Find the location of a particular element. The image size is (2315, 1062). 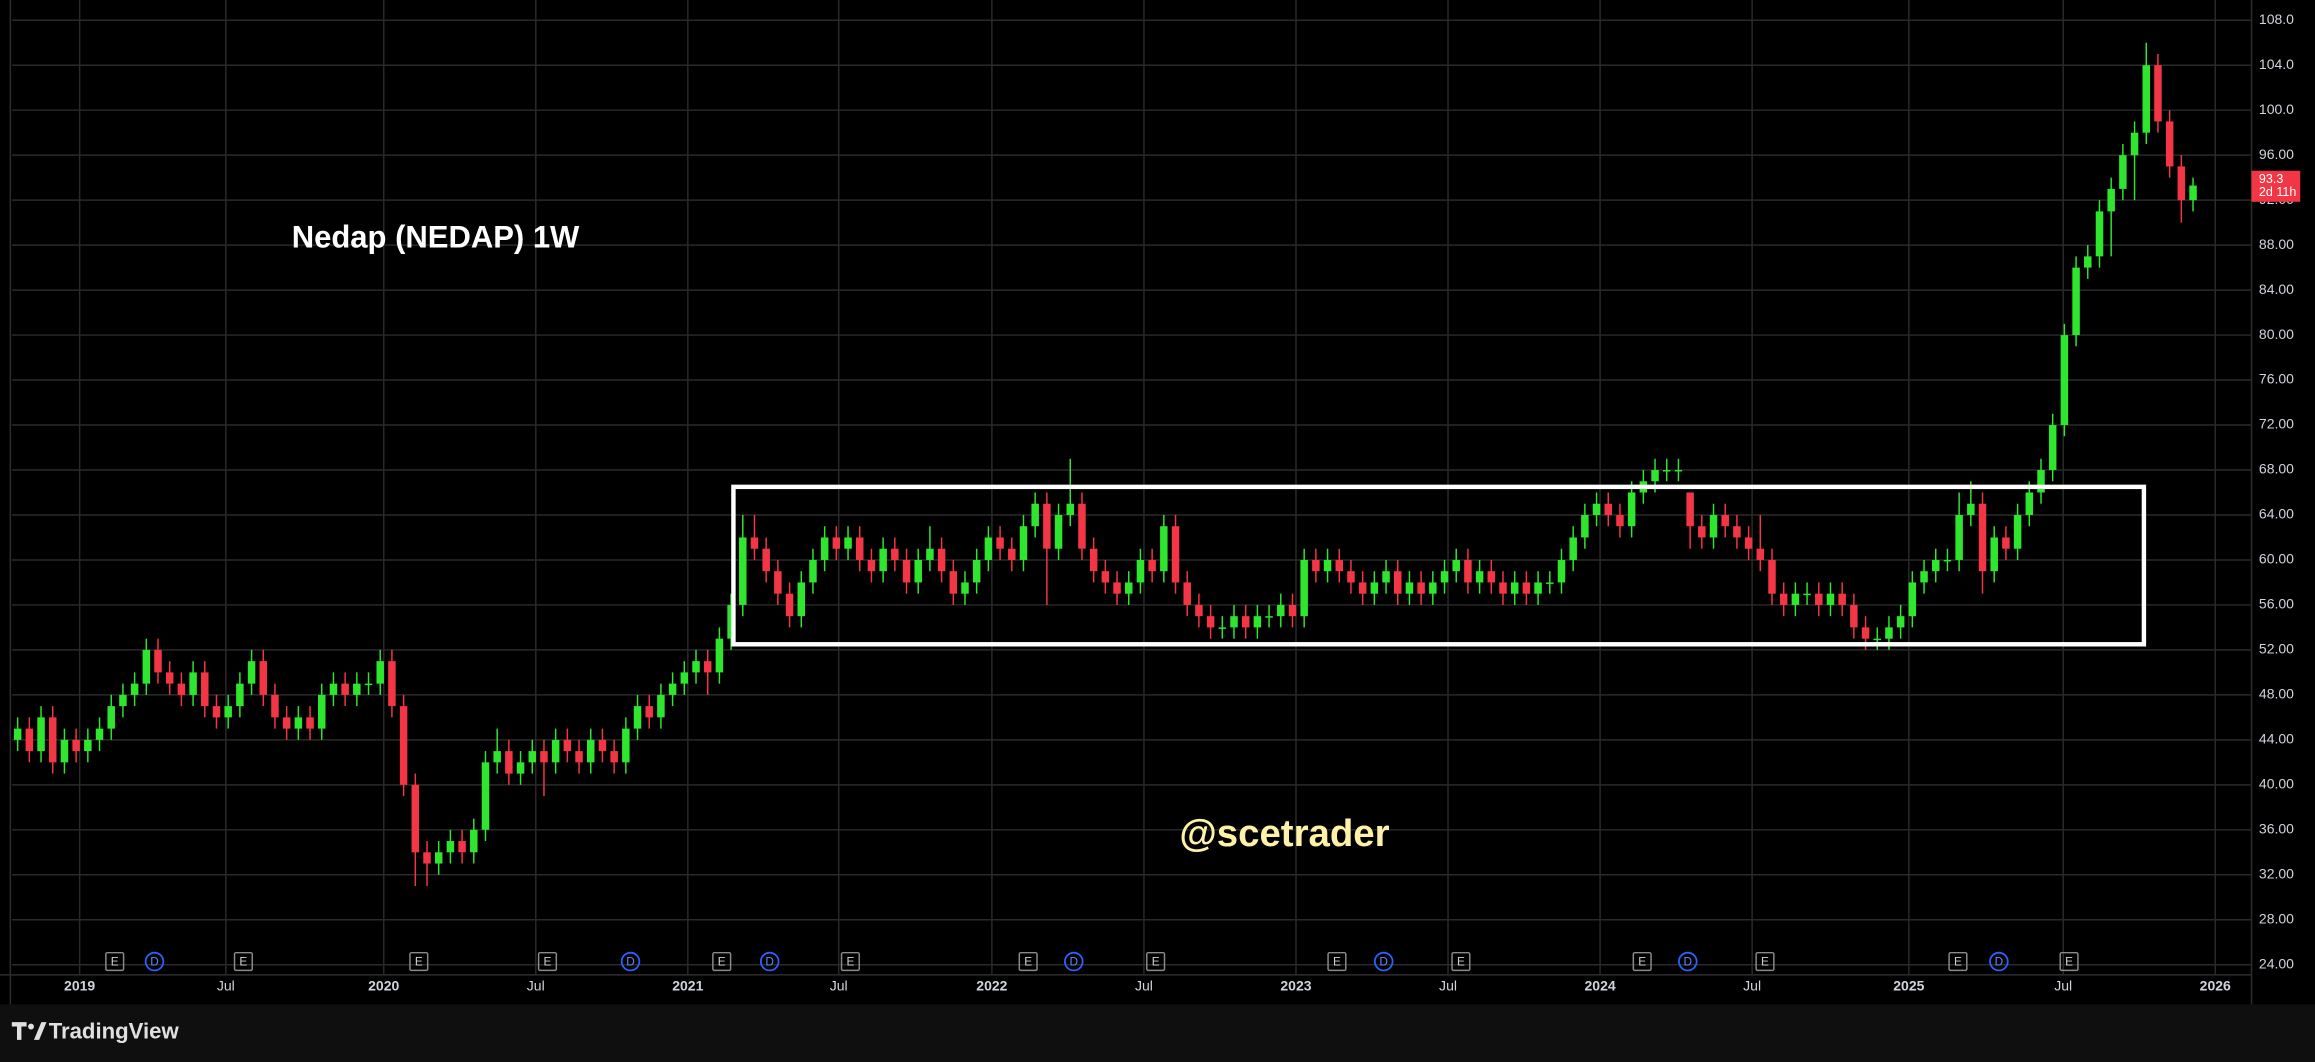

x-tick-label: 2020 is located at coordinates (383, 985).